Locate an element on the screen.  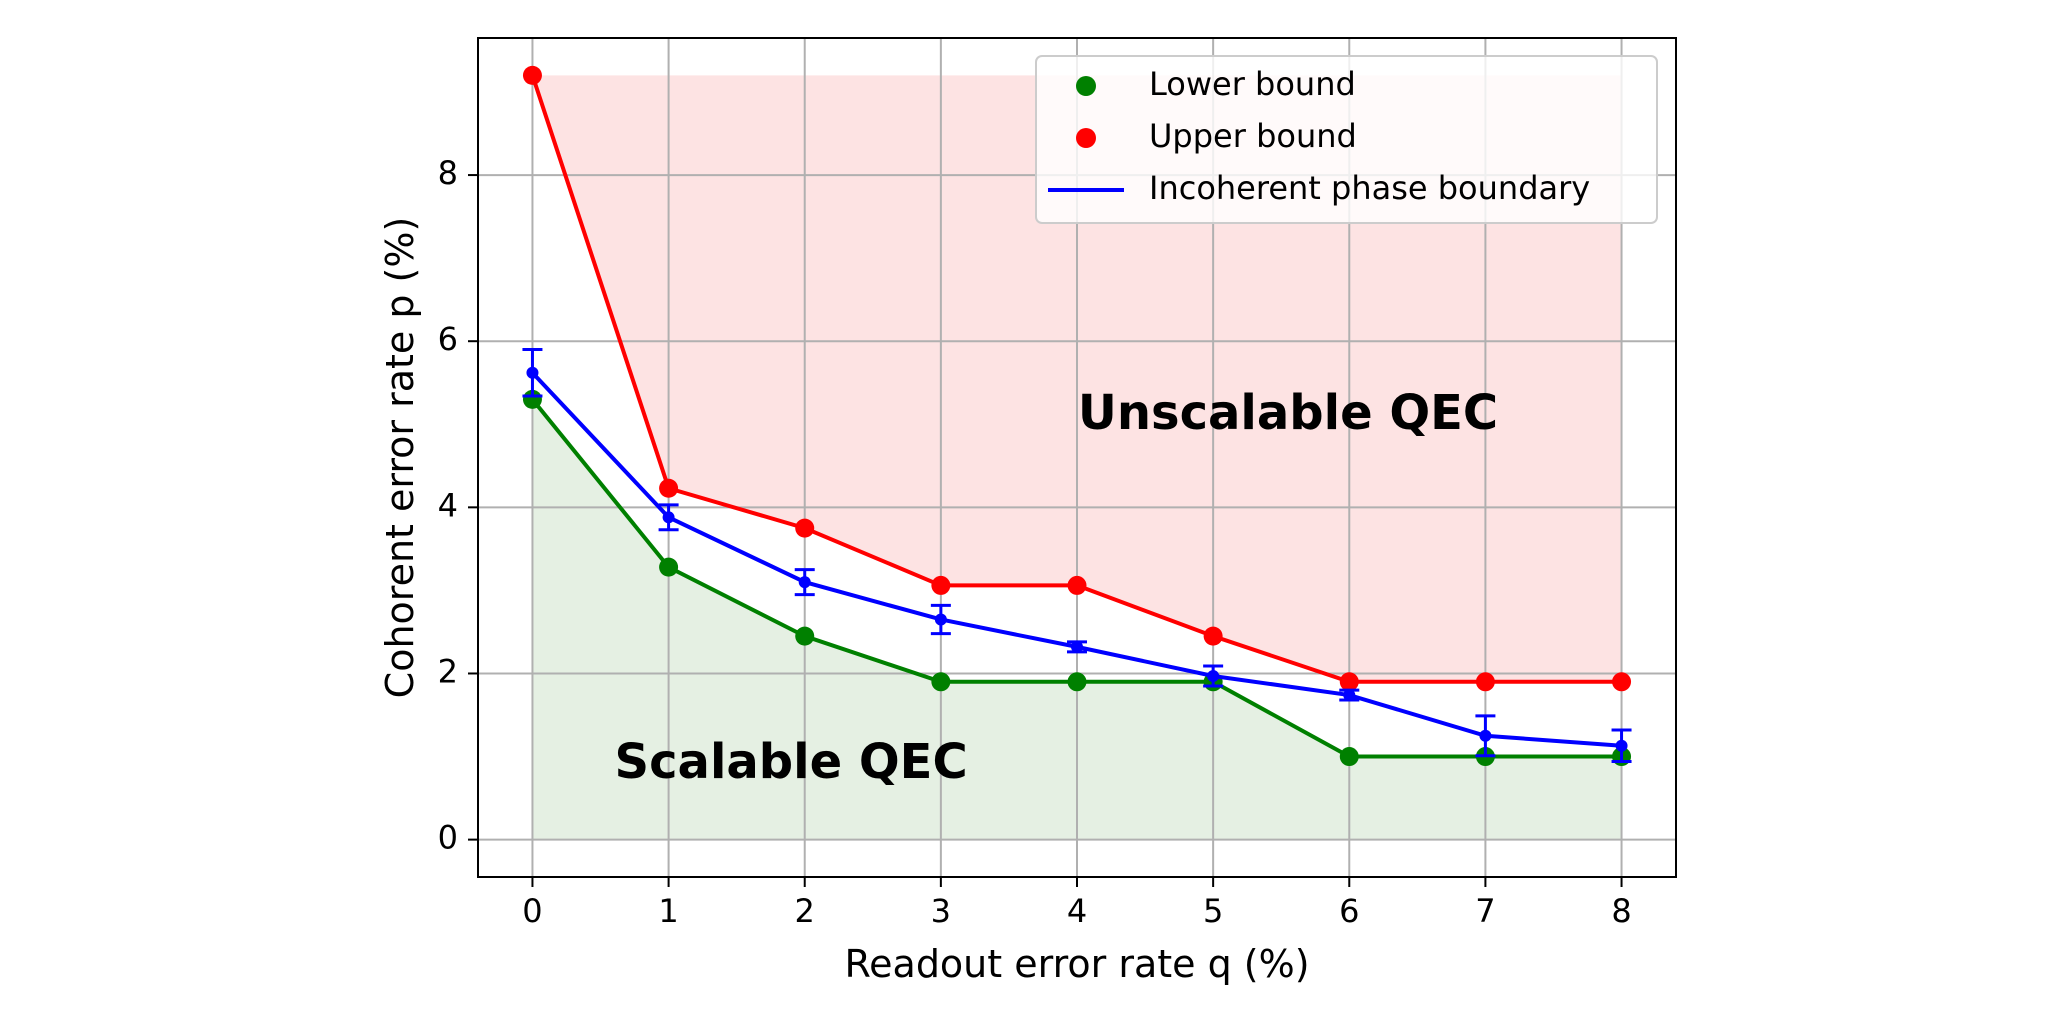
legend-lower-bound-marker is located at coordinates (1086, 86).